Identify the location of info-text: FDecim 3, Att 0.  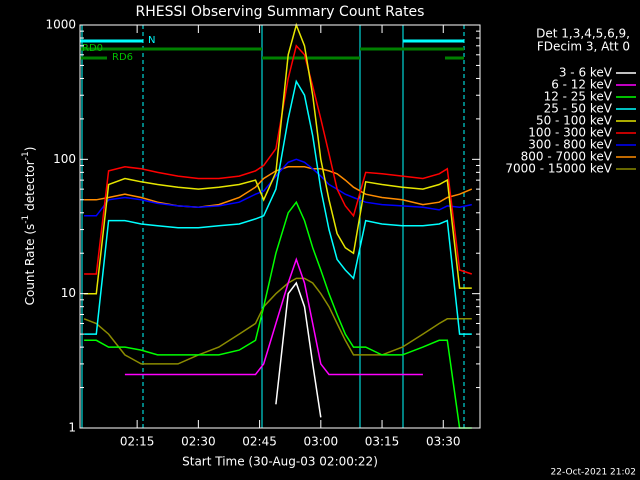
(583, 47).